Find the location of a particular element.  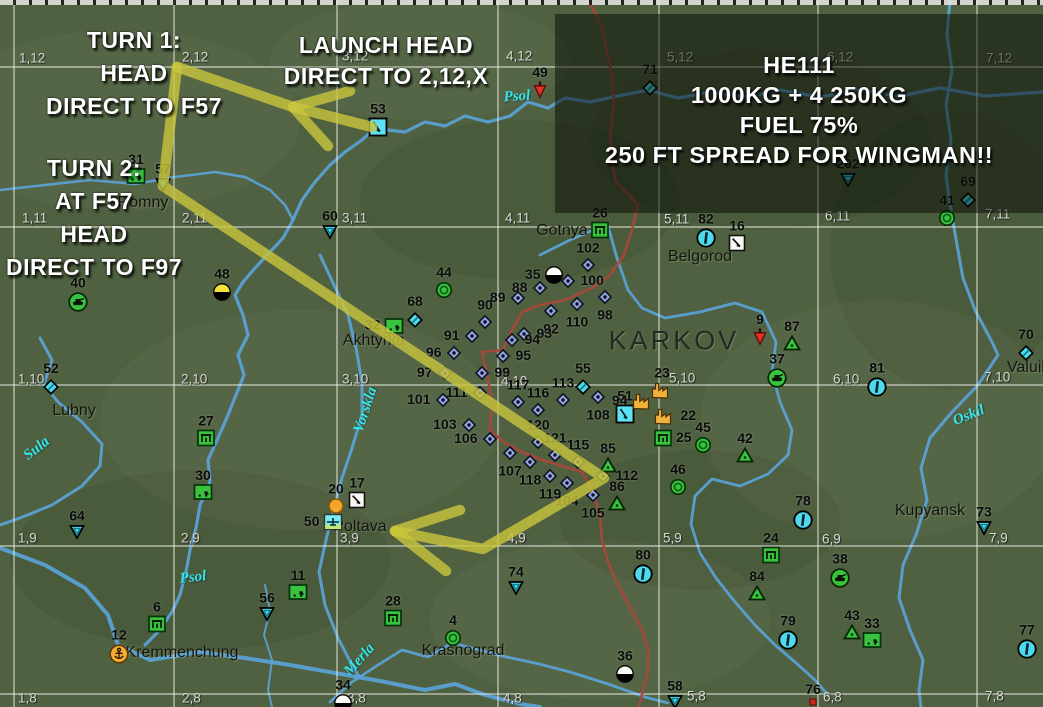

map-marker-119: 119 is located at coordinates (550, 484).